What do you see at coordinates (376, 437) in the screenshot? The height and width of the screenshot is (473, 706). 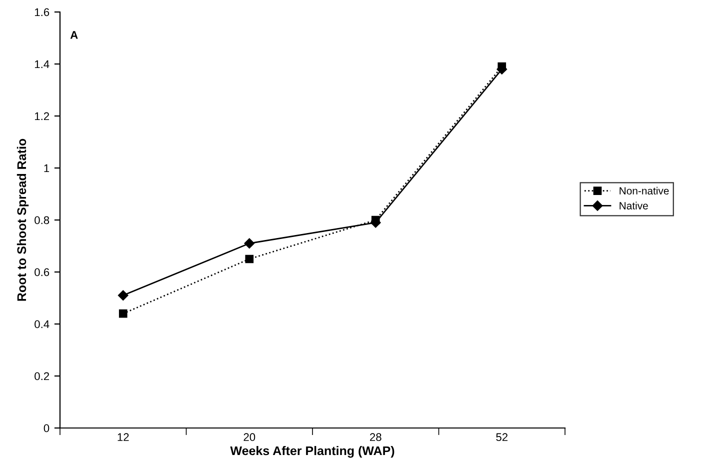 I see `x-tick-label: 28` at bounding box center [376, 437].